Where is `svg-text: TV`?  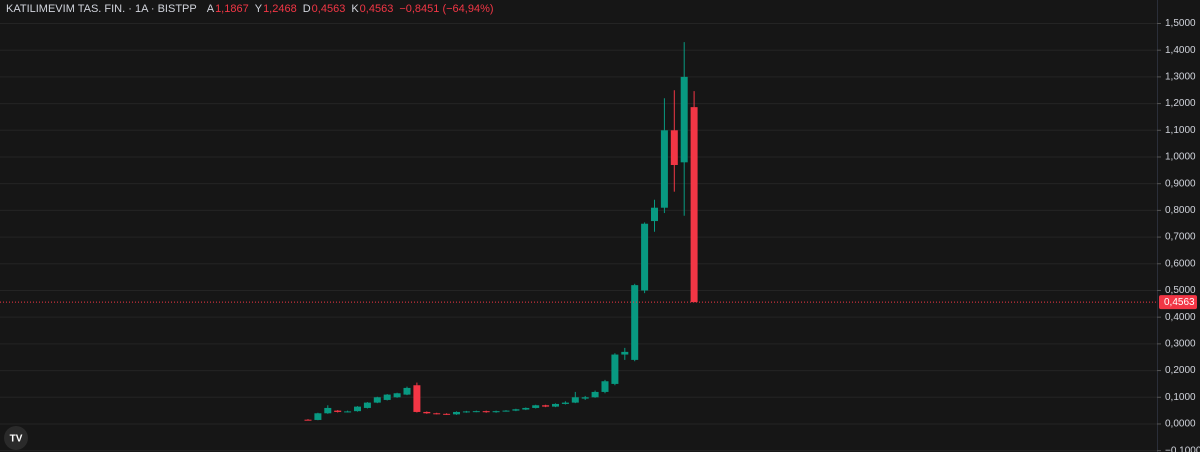
svg-text: TV is located at coordinates (16, 439).